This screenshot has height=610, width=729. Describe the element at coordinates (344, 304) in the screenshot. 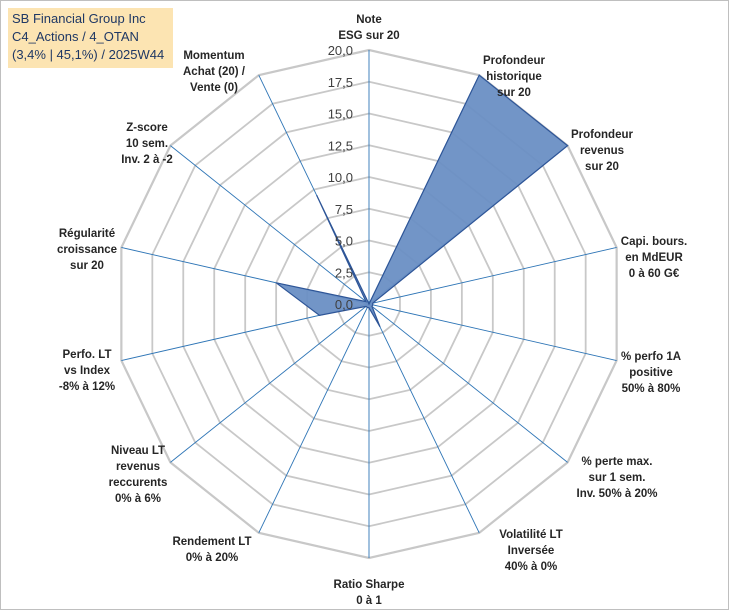

I see `tick-label: 0,0` at that location.